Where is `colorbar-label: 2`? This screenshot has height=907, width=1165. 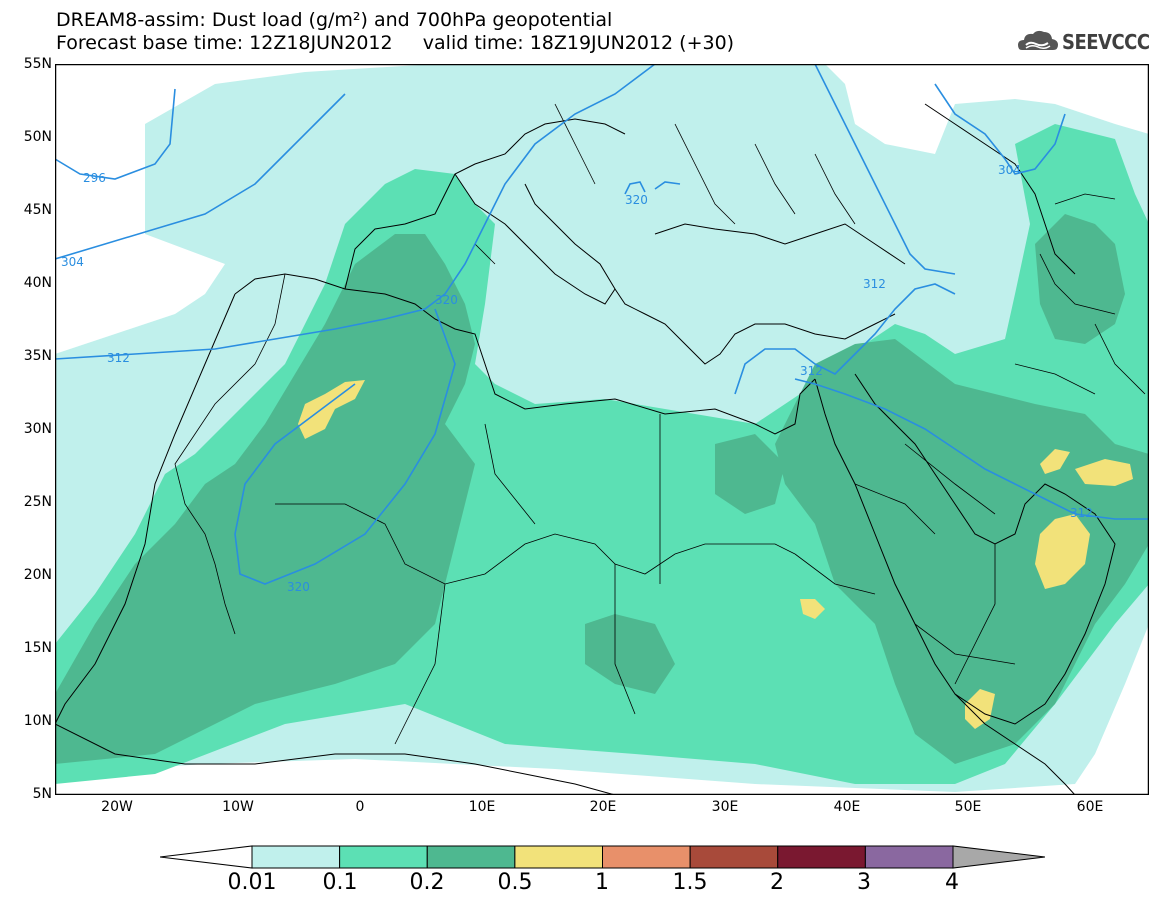
colorbar-label: 2 is located at coordinates (777, 882).